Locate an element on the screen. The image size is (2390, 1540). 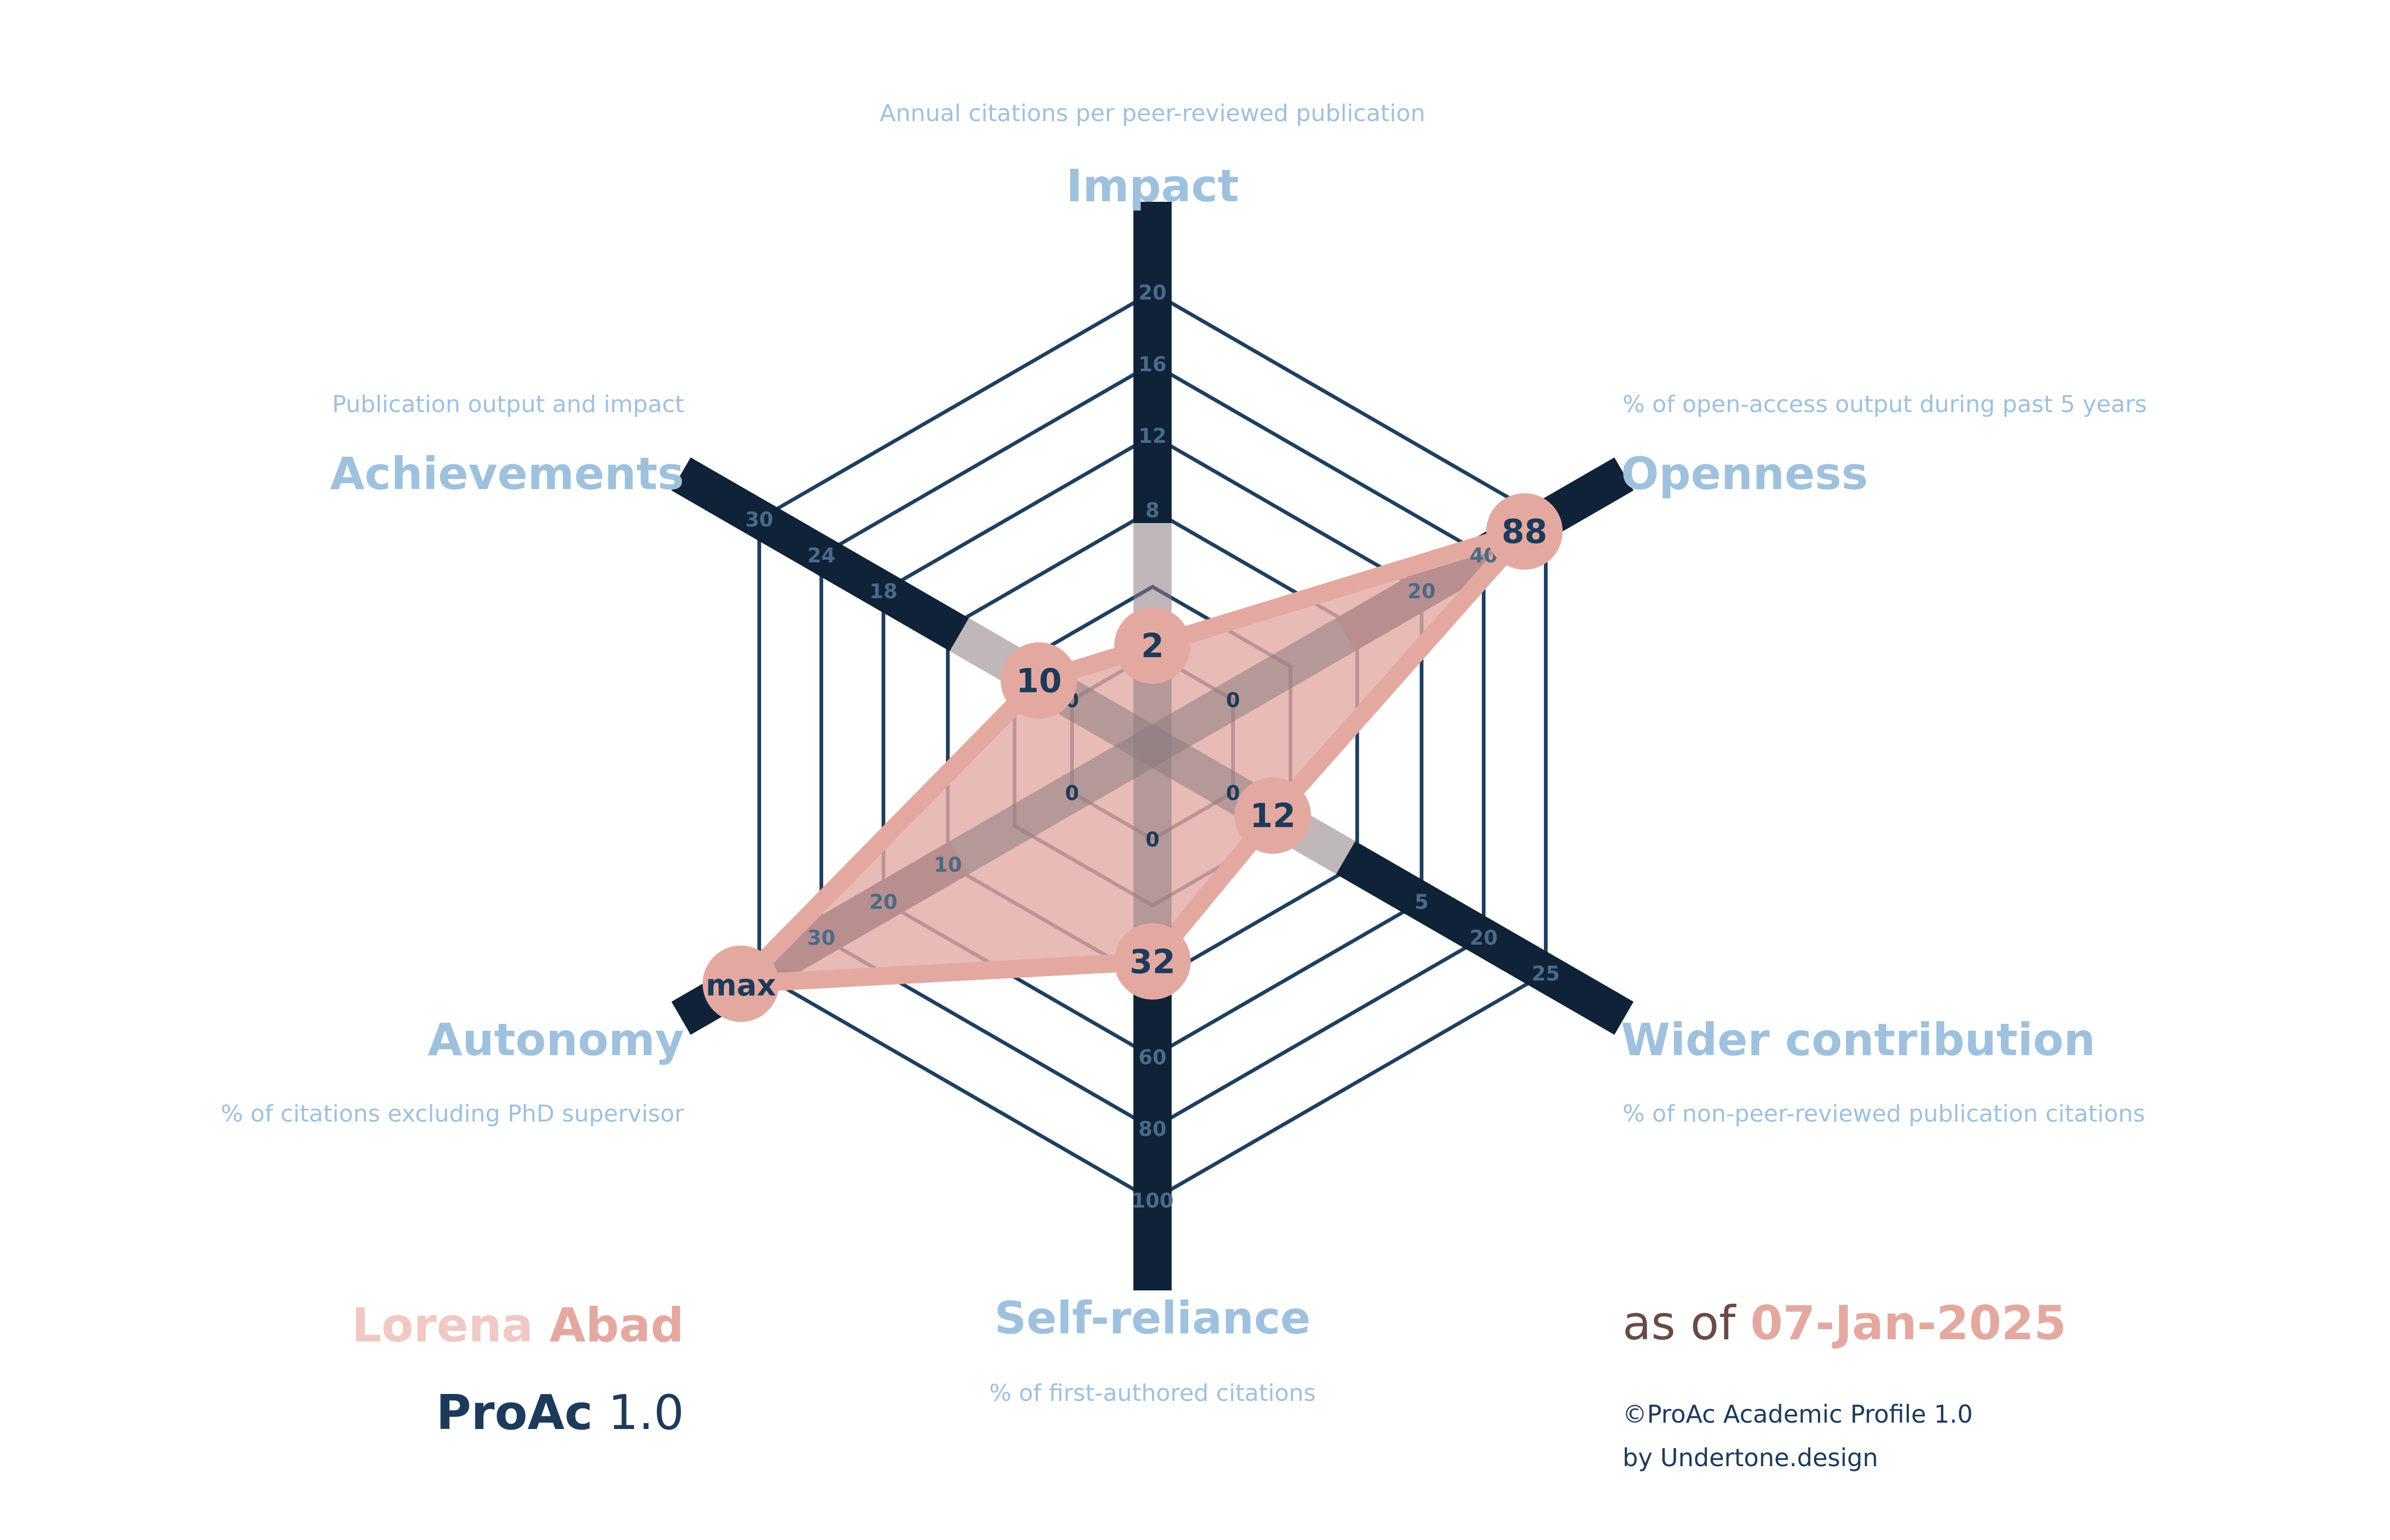
data-label: 12 is located at coordinates (1272, 816).